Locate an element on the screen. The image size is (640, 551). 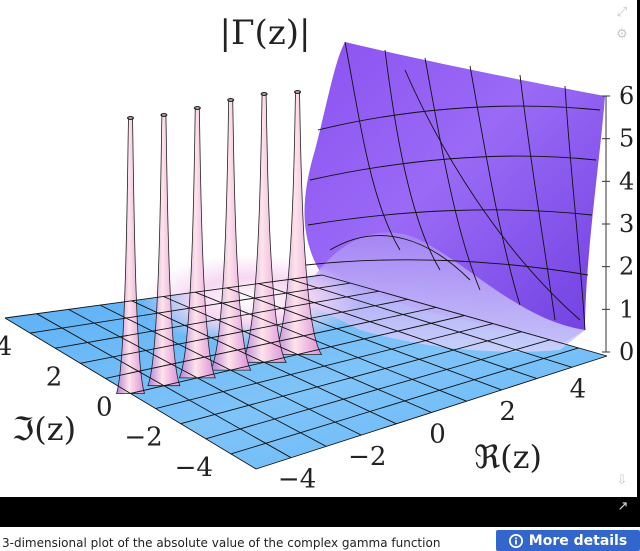
chart-title: |Γ(z)| is located at coordinates (265, 33).